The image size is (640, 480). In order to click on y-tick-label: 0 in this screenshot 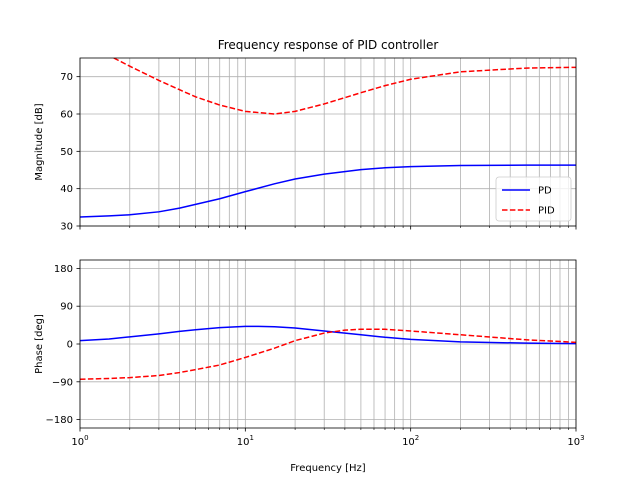, I will do `click(70, 345)`.